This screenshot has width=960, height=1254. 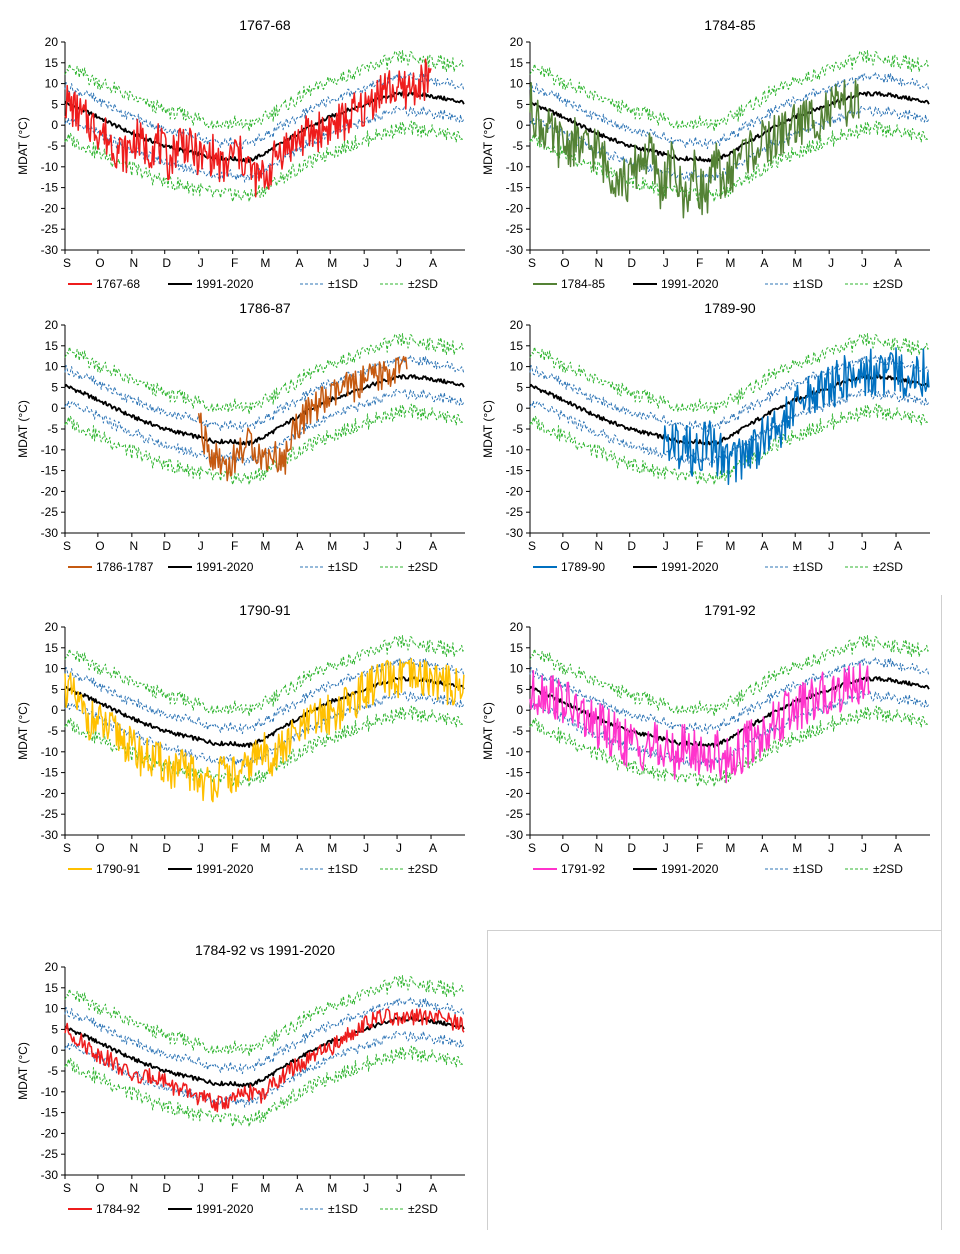 I want to click on vertical-divider, so click(x=941, y=912).